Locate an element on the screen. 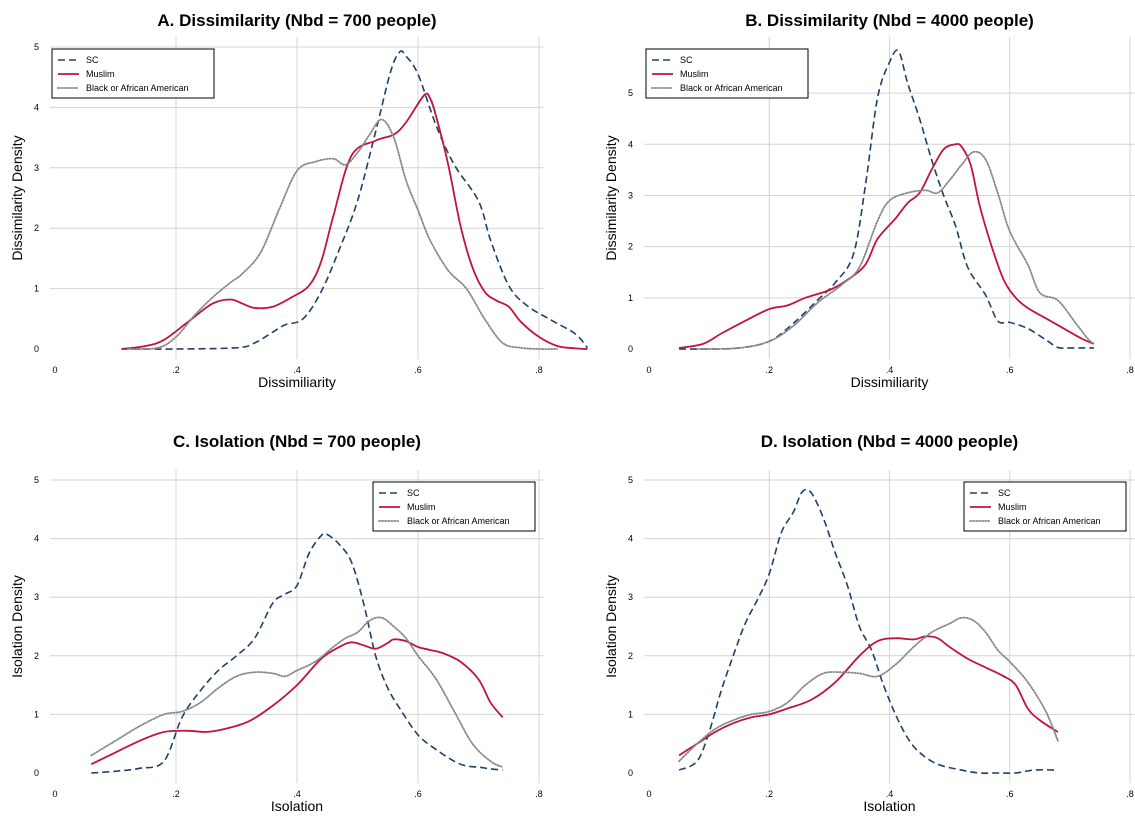 Image resolution: width=1135 pixels, height=823 pixels. chart-title: D. Isolation (Nbd = 4000 people) is located at coordinates (889, 441).